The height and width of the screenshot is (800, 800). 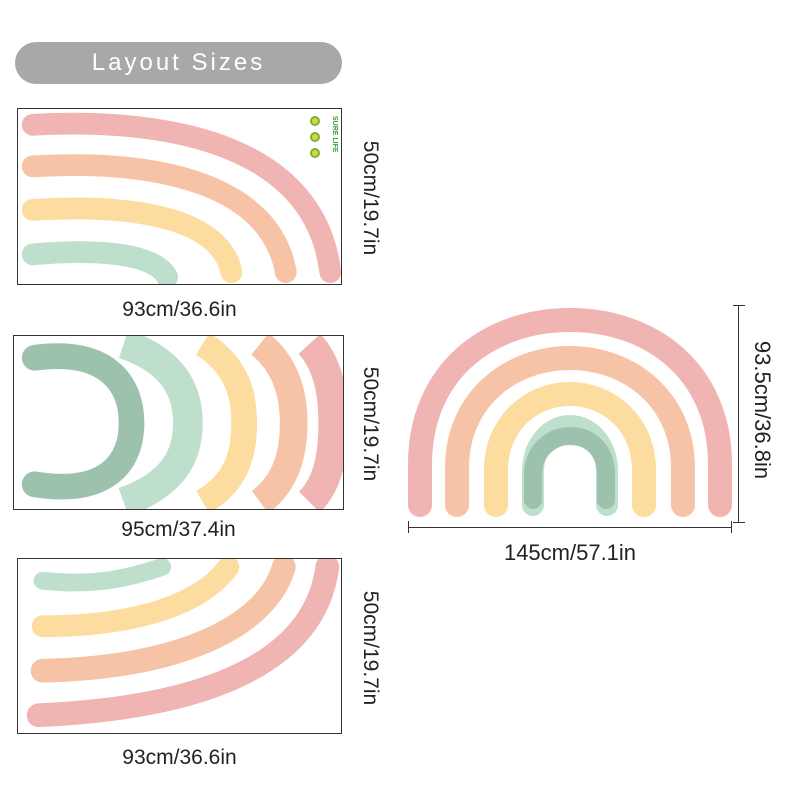 I want to click on sheet-3-rainbow, so click(x=183, y=643).